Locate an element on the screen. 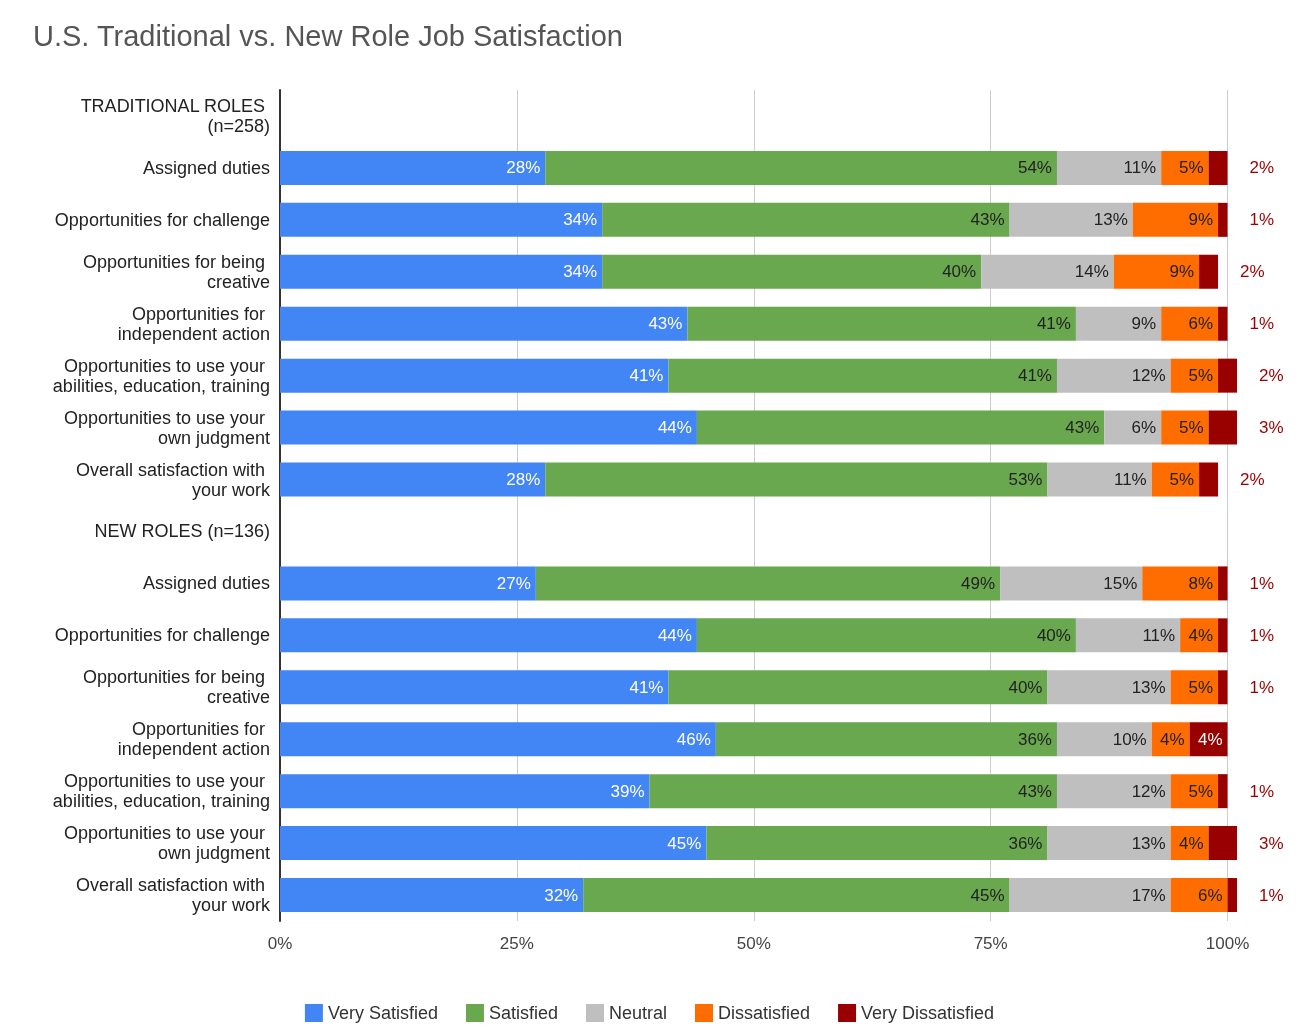 The height and width of the screenshot is (1031, 1299). data-label: 44% is located at coordinates (674, 635).